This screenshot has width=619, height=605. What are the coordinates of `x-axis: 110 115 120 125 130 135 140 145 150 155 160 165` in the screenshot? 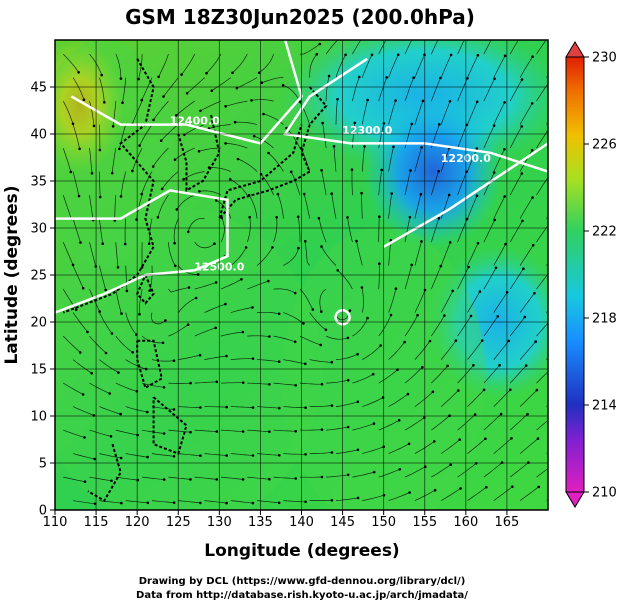 It's located at (281, 520).